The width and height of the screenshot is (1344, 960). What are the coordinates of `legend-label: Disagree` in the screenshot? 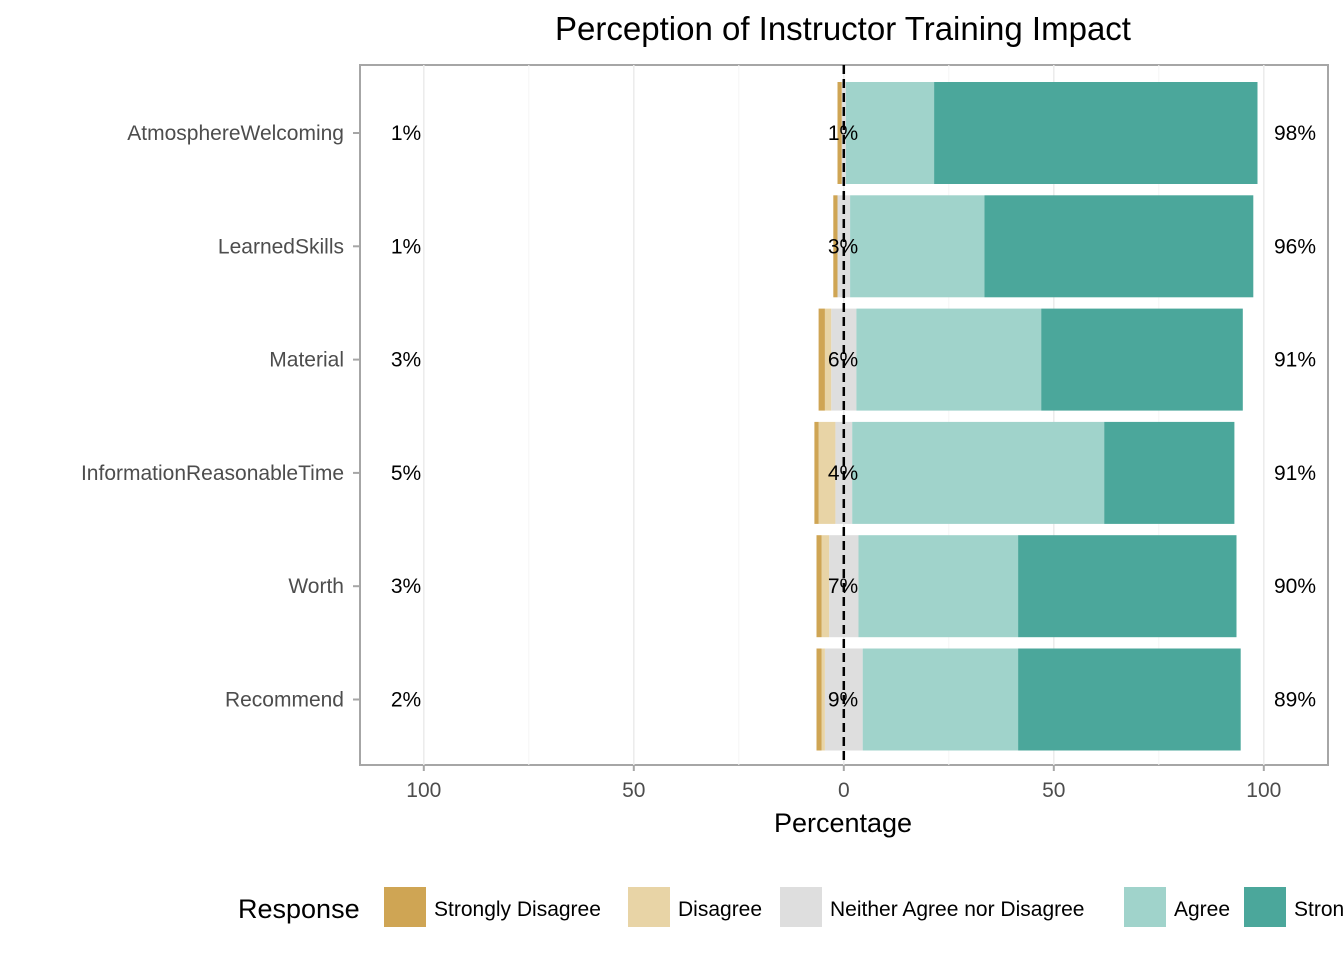 It's located at (720, 909).